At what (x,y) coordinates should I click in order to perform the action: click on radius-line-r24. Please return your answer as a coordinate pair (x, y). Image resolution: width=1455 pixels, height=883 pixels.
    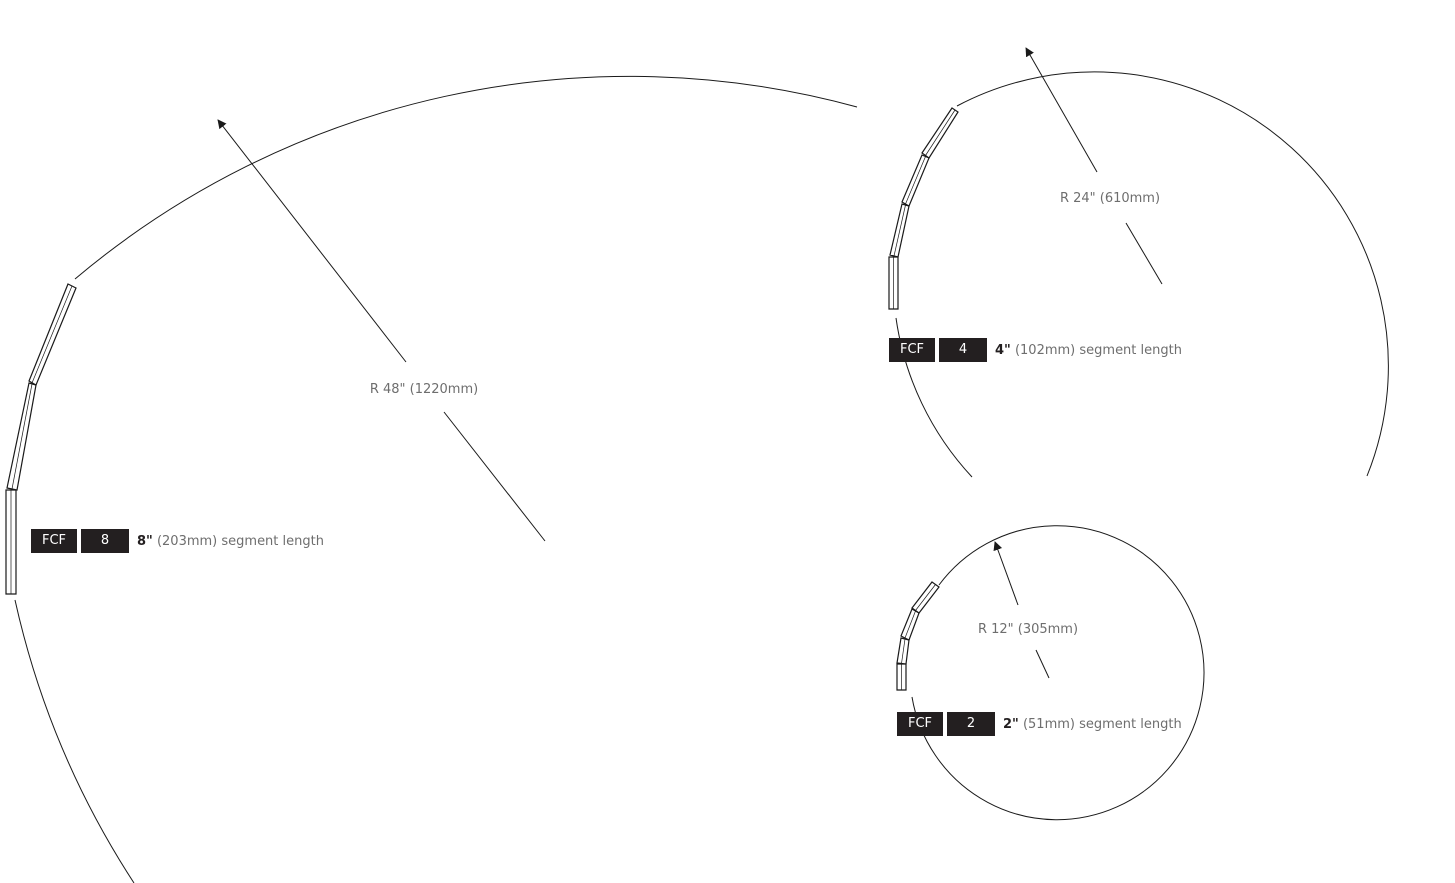
    Looking at the image, I should click on (1144, 253).